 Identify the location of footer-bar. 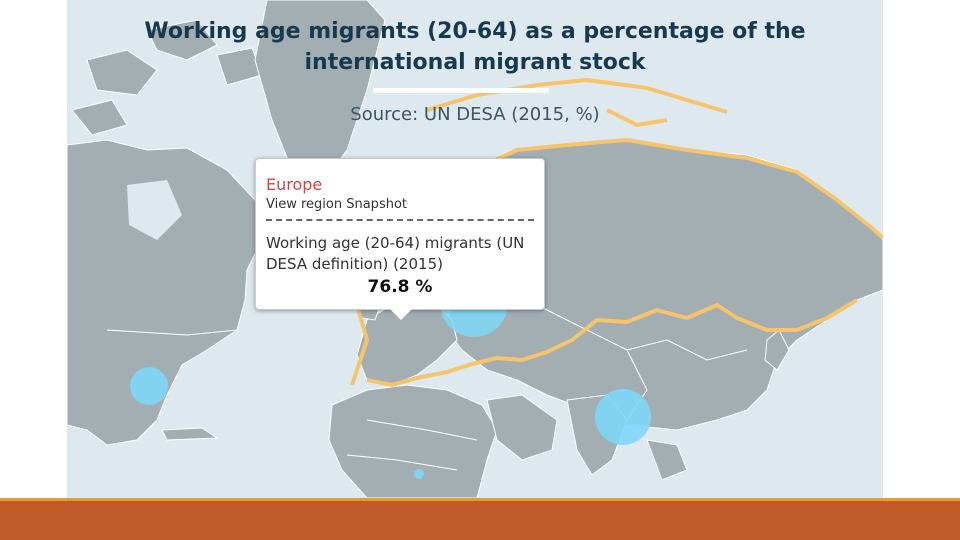
(480, 520).